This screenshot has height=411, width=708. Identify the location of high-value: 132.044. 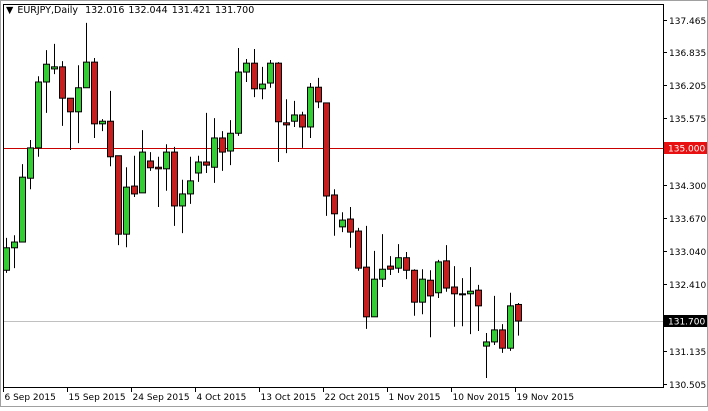
(148, 10).